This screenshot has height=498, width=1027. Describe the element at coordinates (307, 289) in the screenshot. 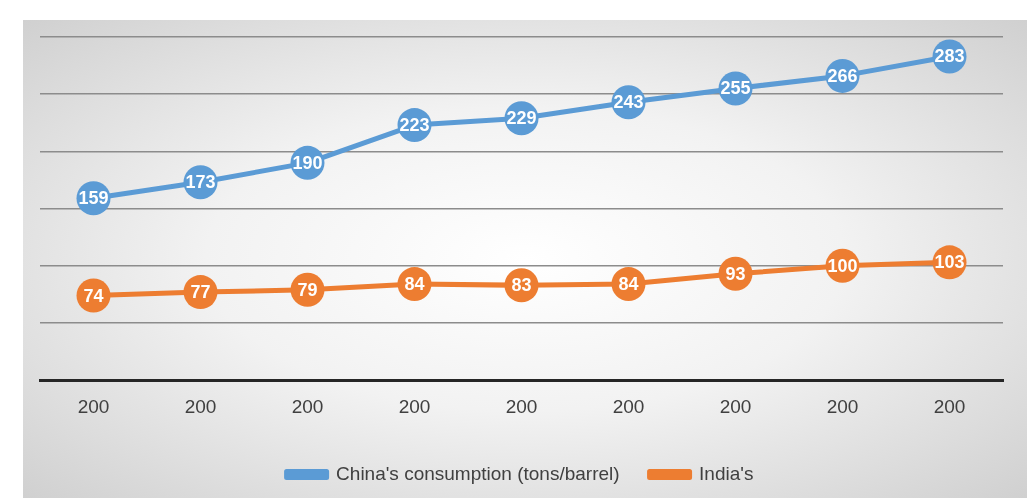

I see `data-label: 79` at that location.